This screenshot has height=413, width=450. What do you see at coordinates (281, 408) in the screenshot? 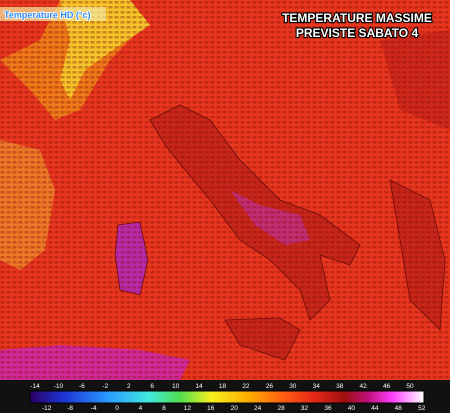
I see `legend-label: 28` at bounding box center [281, 408].